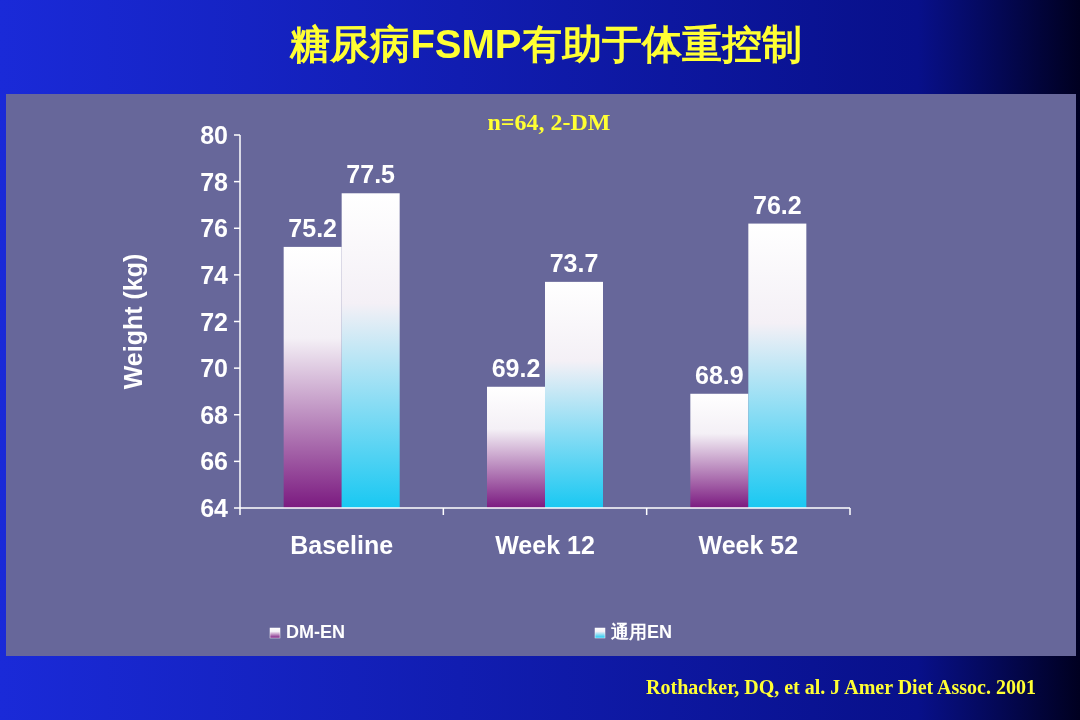  What do you see at coordinates (312, 227) in the screenshot?
I see `data-label: 75.2` at bounding box center [312, 227].